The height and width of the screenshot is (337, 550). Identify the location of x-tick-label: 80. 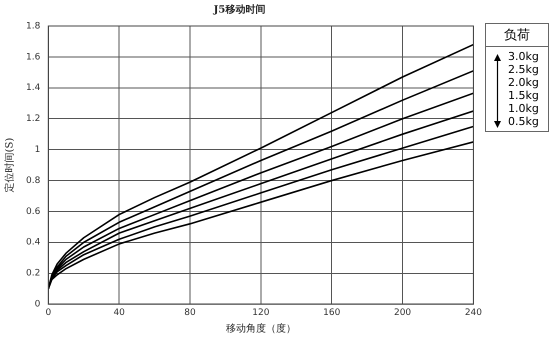
(190, 313).